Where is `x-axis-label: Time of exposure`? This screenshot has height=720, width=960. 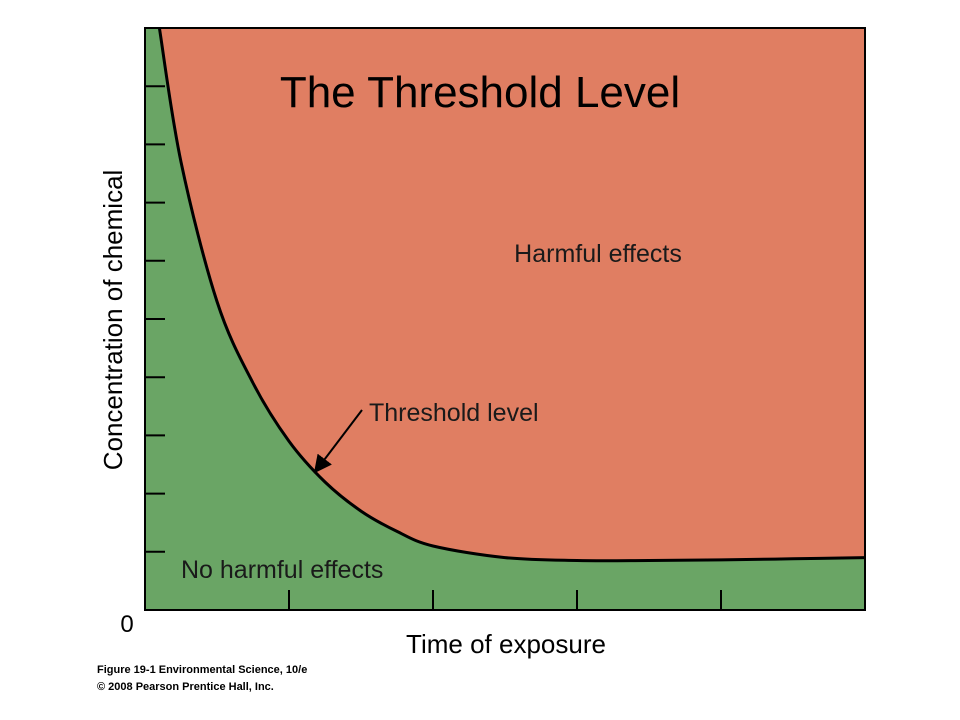 x-axis-label: Time of exposure is located at coordinates (506, 644).